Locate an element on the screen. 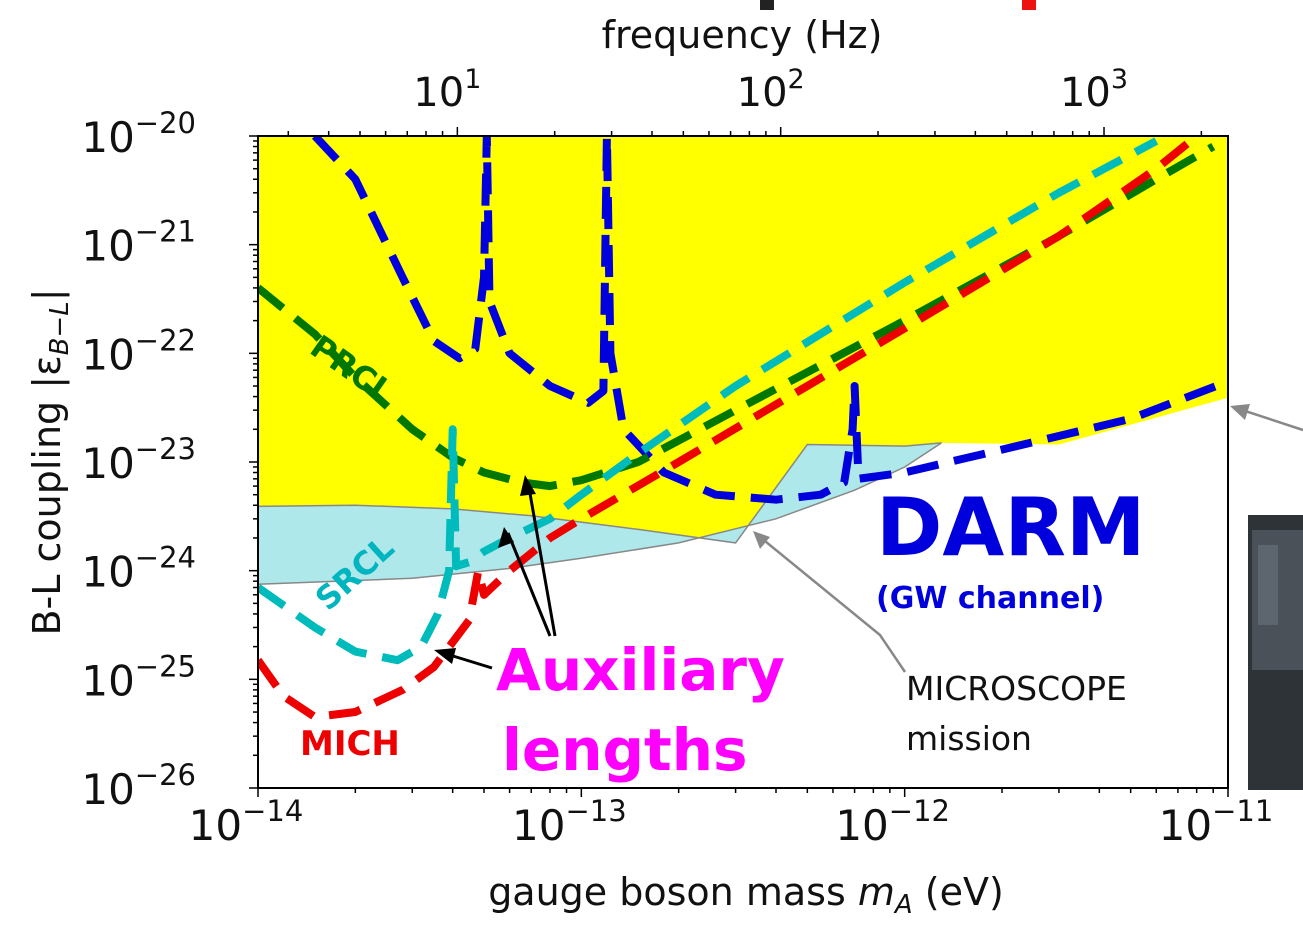 This screenshot has width=1303, height=931. auxiliary-label: Auxiliary is located at coordinates (640, 670).